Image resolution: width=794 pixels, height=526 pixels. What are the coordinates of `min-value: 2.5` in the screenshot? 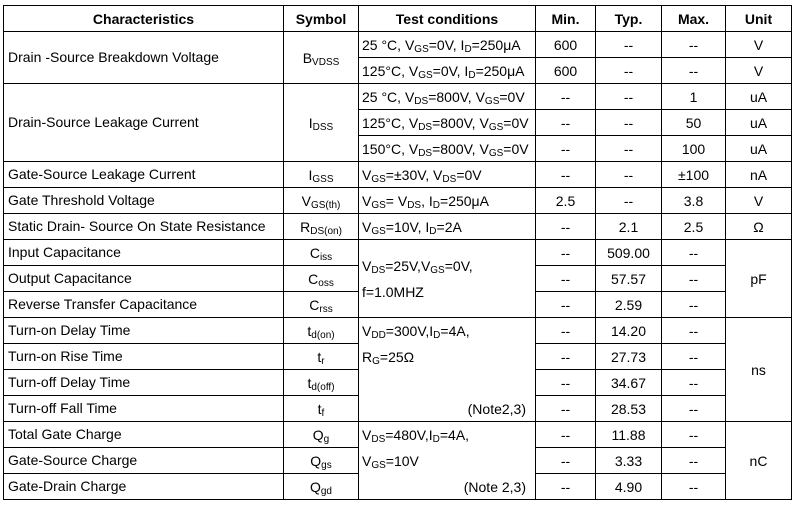 It's located at (565, 200).